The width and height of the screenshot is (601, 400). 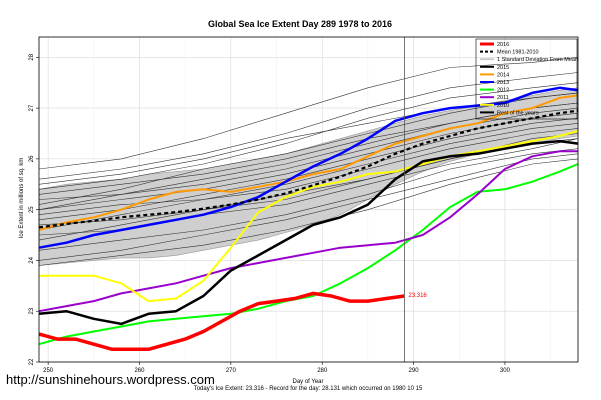 I want to click on x-axis-label: Day of Year, so click(x=307, y=382).